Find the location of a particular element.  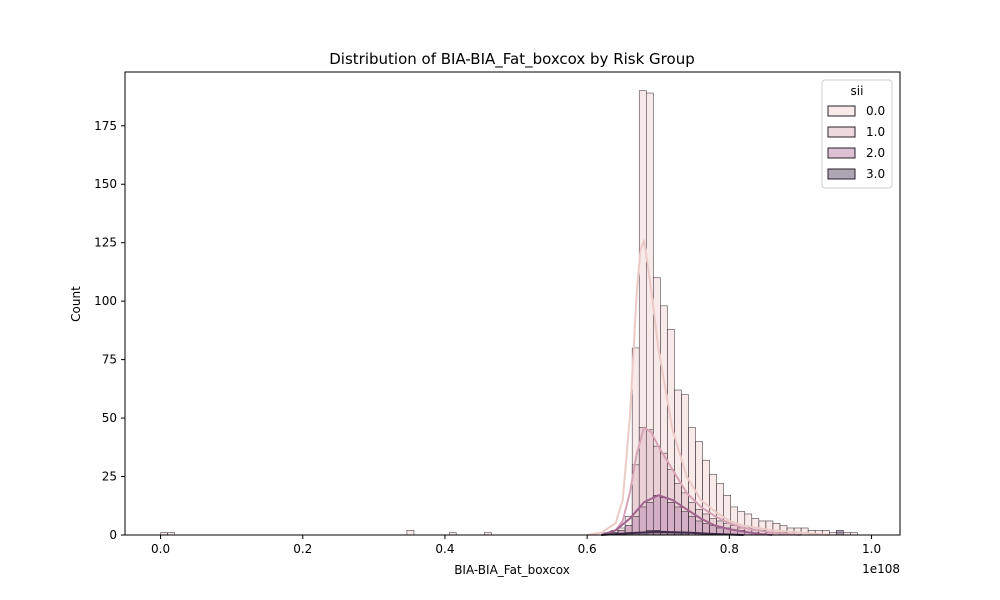

y-tick-label: 50 is located at coordinates (109, 418).